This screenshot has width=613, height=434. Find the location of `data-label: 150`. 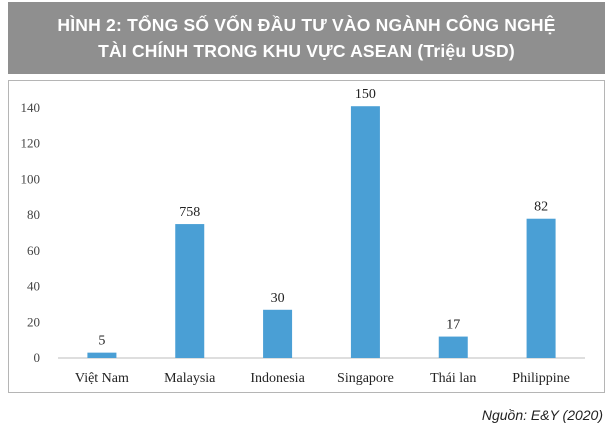

data-label: 150 is located at coordinates (365, 94).